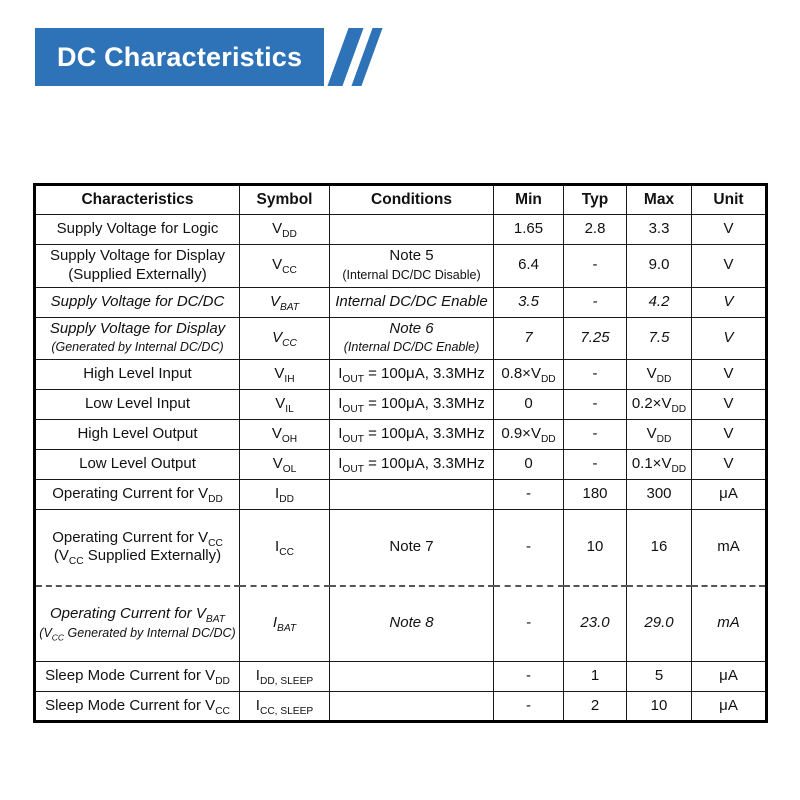 The image size is (800, 800). What do you see at coordinates (411, 338) in the screenshot?
I see `cell-conditions: Note 6 (Internal DC/DC Enable)` at bounding box center [411, 338].